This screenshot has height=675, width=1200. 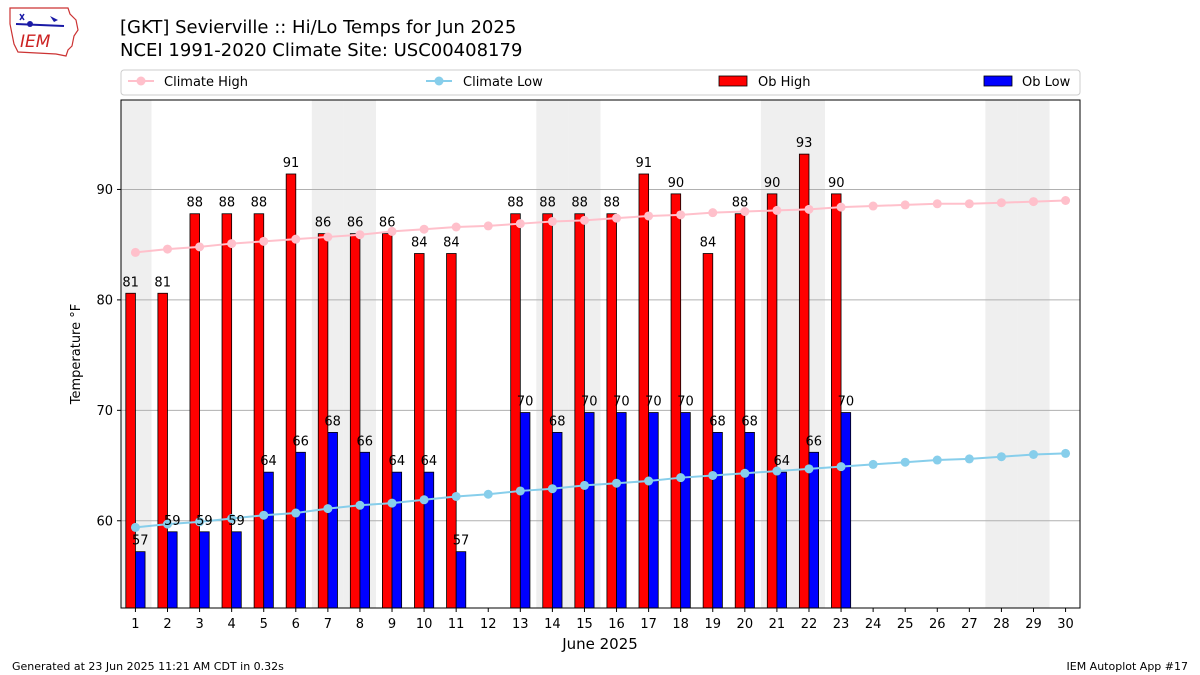 What do you see at coordinates (461, 541) in the screenshot?
I see `ob-low-label-day-11: 57` at bounding box center [461, 541].